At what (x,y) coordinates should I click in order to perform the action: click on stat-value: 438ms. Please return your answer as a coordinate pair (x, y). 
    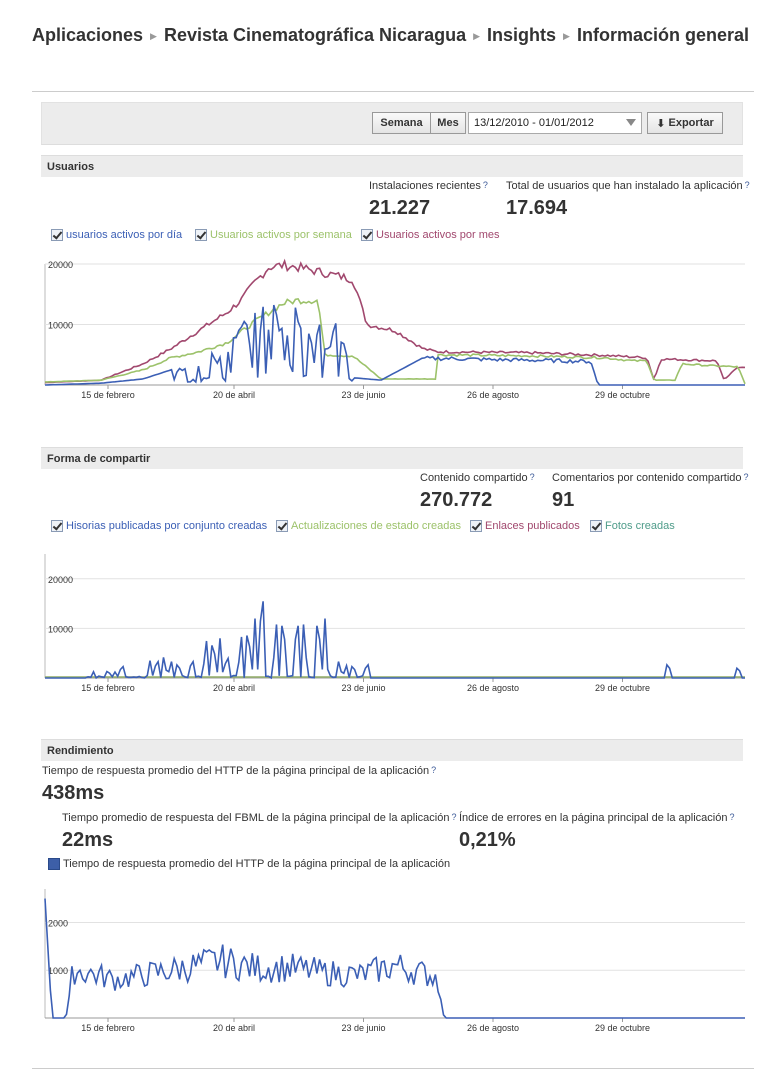
    Looking at the image, I should click on (73, 793).